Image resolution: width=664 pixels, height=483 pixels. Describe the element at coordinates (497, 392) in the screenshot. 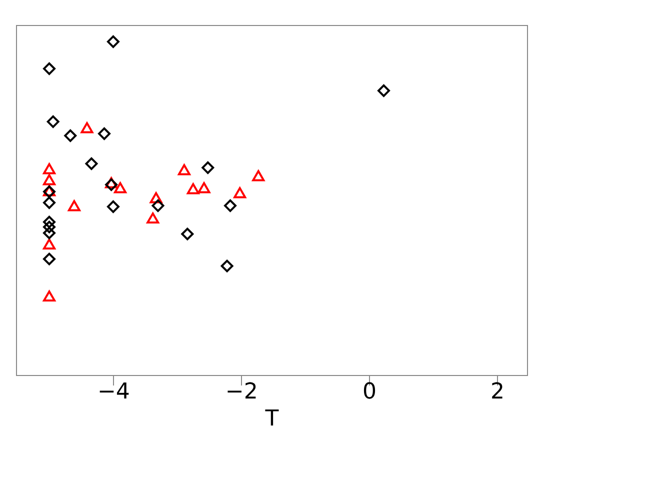

I see `x-tick-label: 2` at that location.